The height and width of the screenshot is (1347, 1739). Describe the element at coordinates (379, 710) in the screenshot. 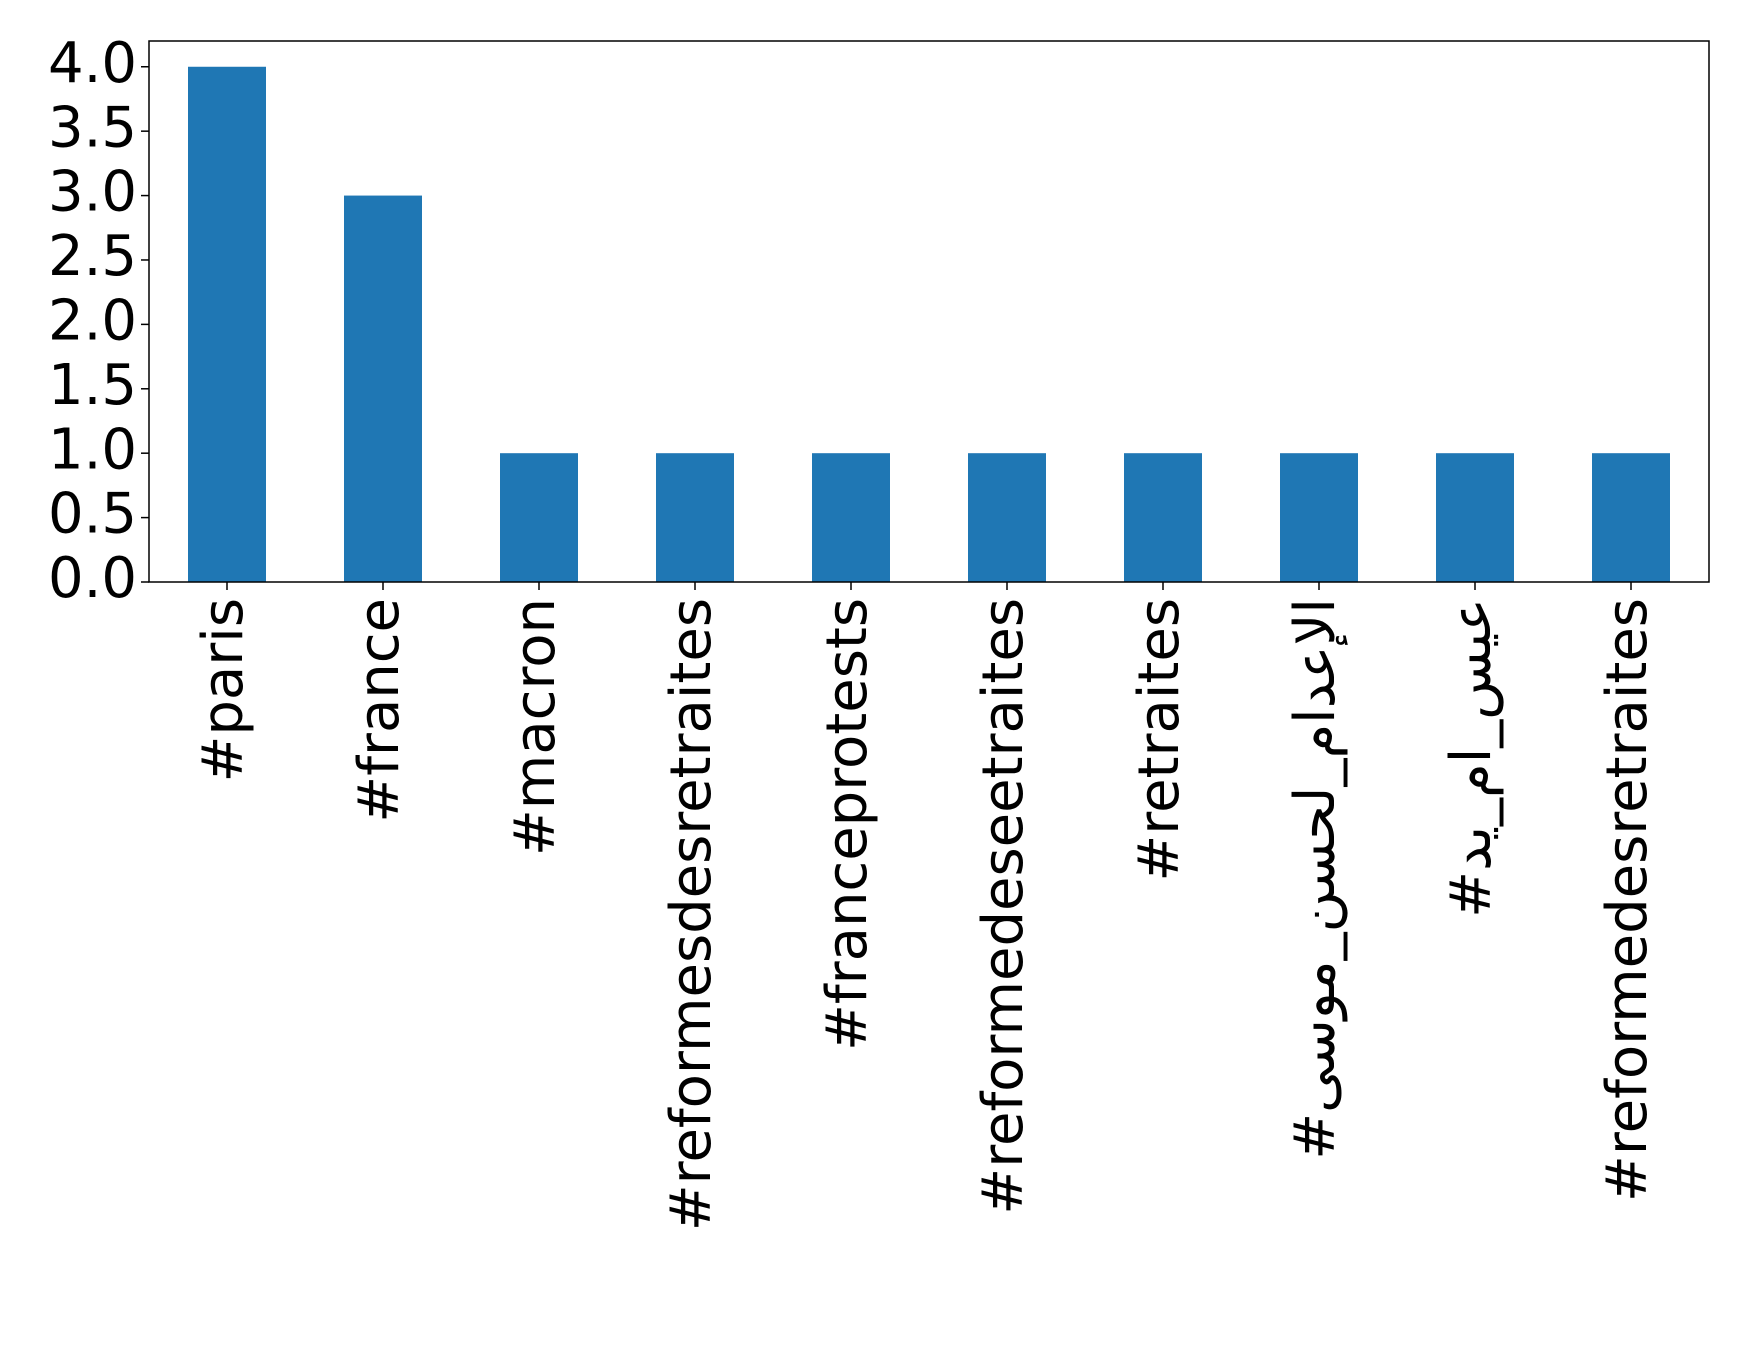

I see `x-tick-label: #france` at that location.